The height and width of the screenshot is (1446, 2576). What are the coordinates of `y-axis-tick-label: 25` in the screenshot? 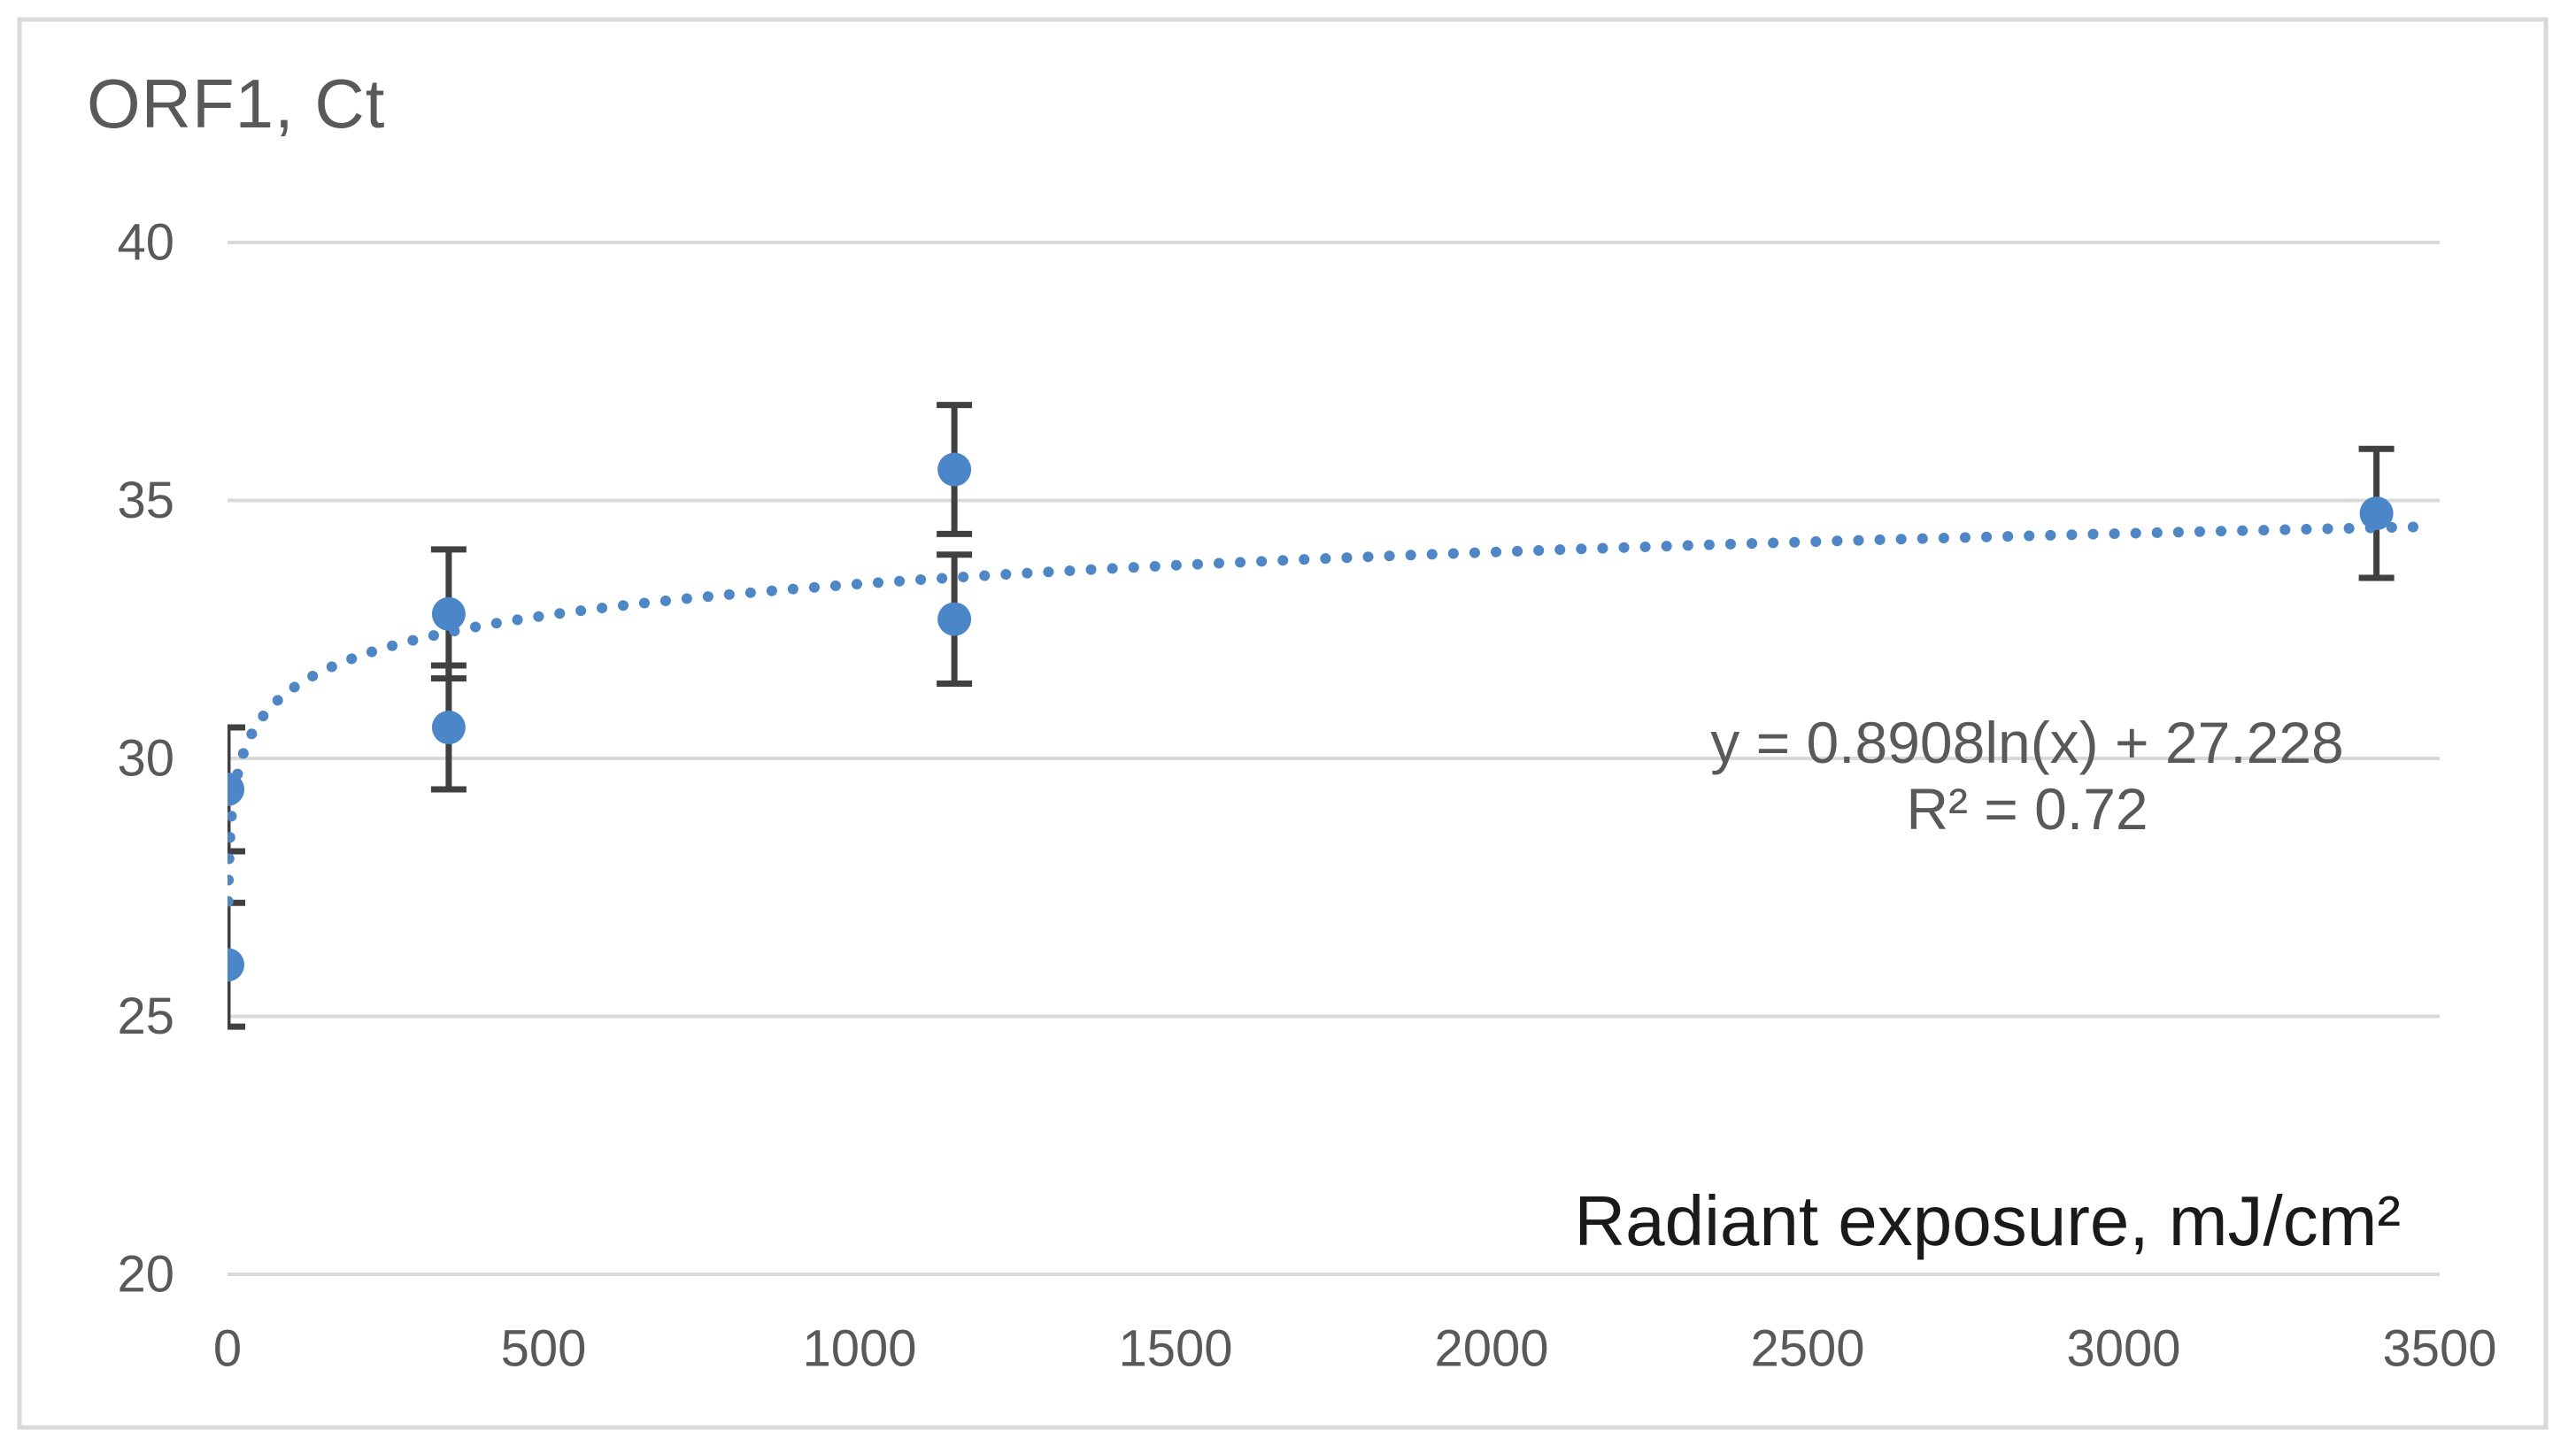 It's located at (145, 1016).